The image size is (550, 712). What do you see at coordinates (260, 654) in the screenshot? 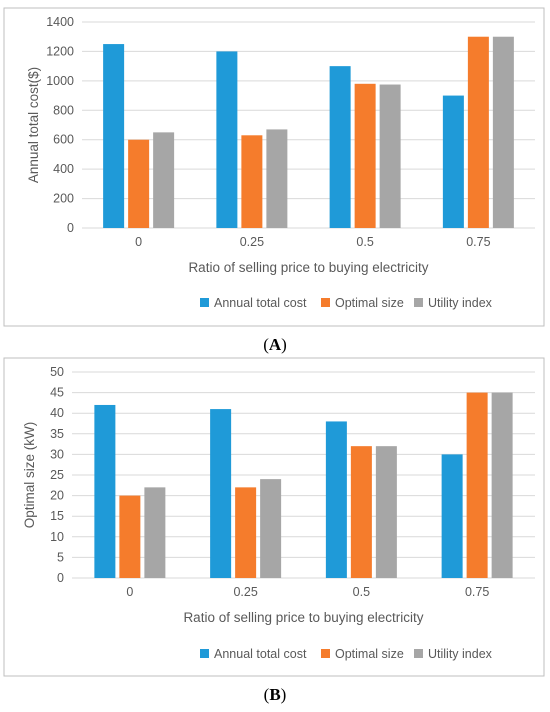
I see `chart-b-legend-label: Annual total cost` at bounding box center [260, 654].